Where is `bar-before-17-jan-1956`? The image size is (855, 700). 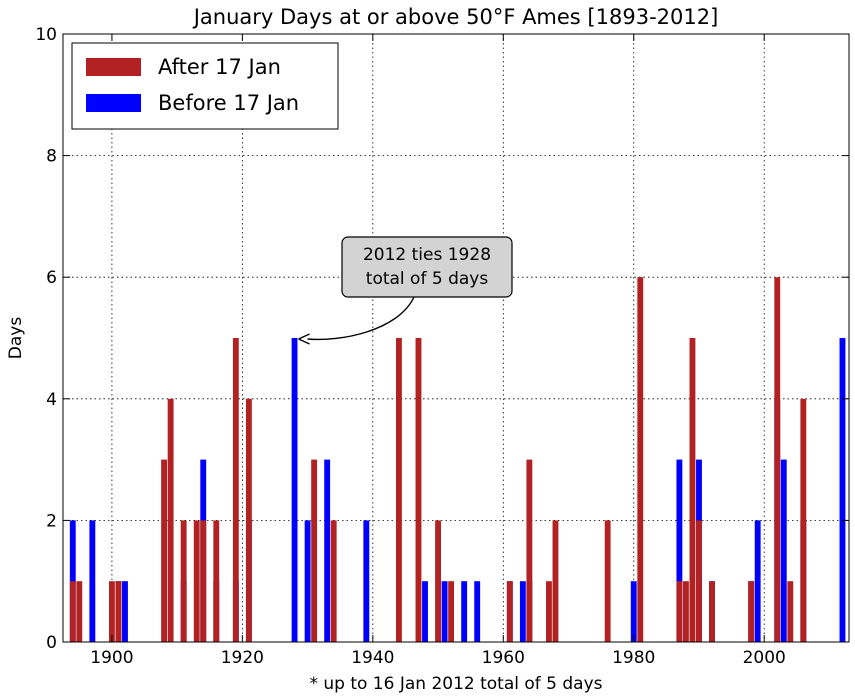 bar-before-17-jan-1956 is located at coordinates (477, 611).